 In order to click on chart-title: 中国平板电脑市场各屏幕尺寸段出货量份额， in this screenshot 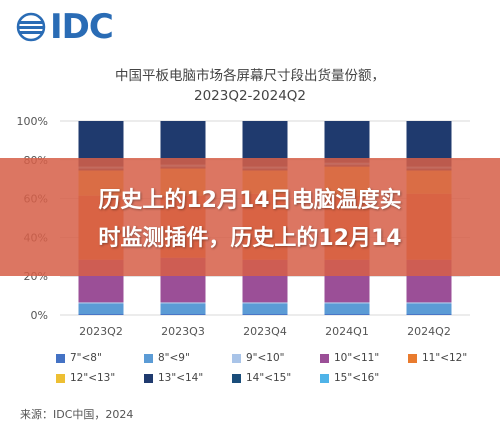, I will do `click(250, 76)`.